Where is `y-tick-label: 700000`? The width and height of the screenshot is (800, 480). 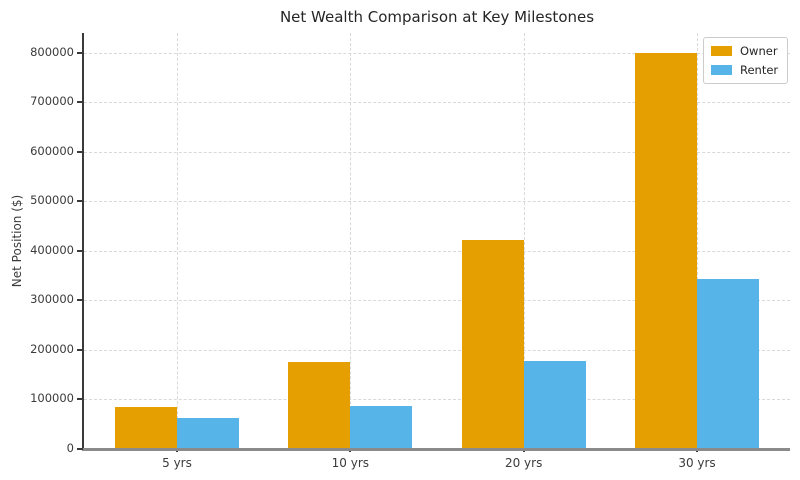
y-tick-label: 700000 is located at coordinates (52, 101).